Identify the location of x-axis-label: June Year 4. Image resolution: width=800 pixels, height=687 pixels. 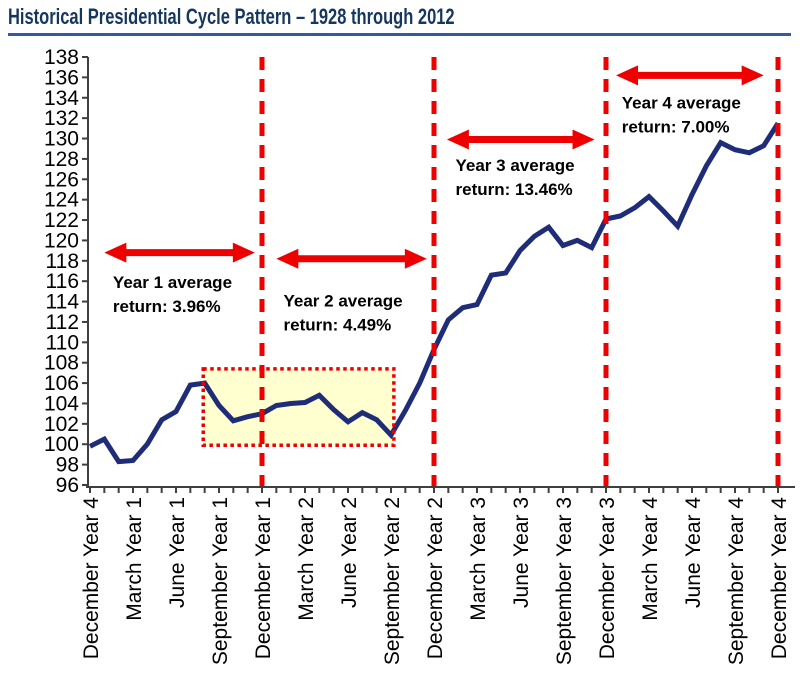
(693, 552).